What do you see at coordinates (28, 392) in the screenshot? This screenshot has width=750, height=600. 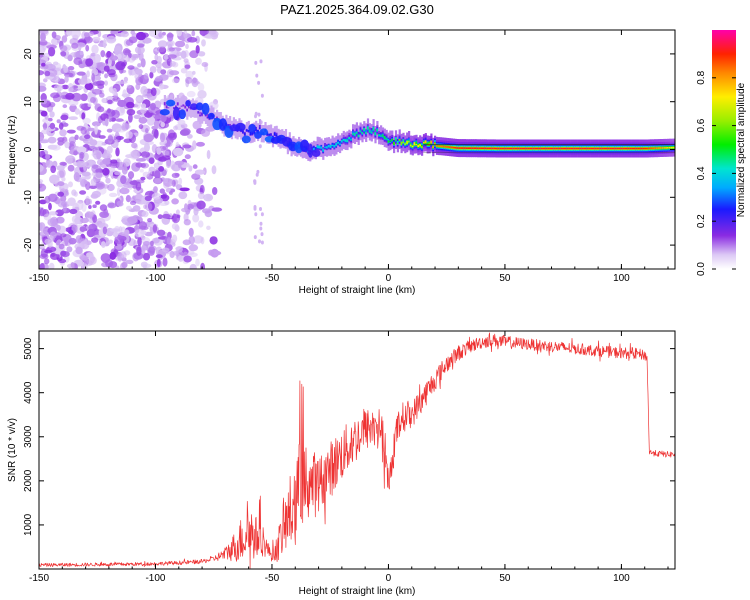 I see `snr-y-tick-label: 4000` at bounding box center [28, 392].